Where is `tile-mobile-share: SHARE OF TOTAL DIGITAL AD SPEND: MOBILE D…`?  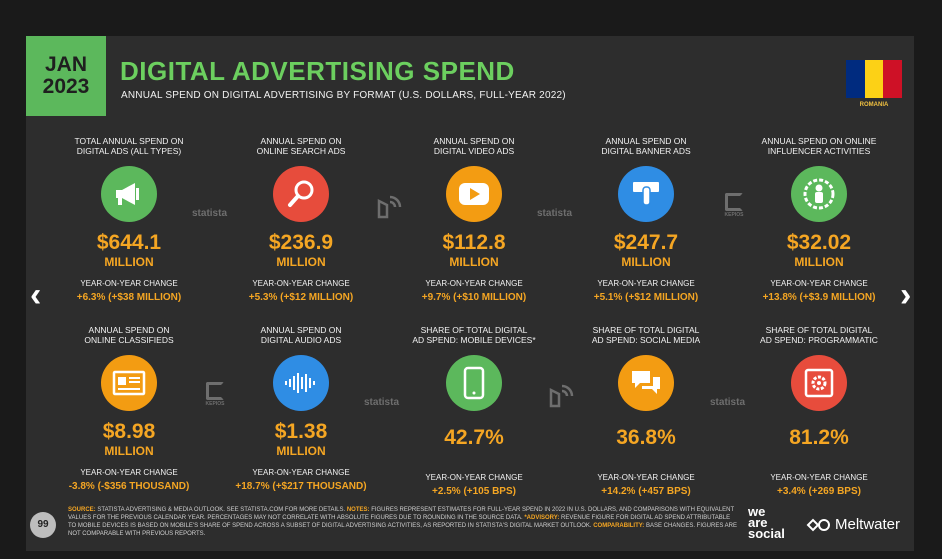
tile-mobile-share: SHARE OF TOTAL DIGITAL AD SPEND: MOBILE D… is located at coordinates (474, 411).